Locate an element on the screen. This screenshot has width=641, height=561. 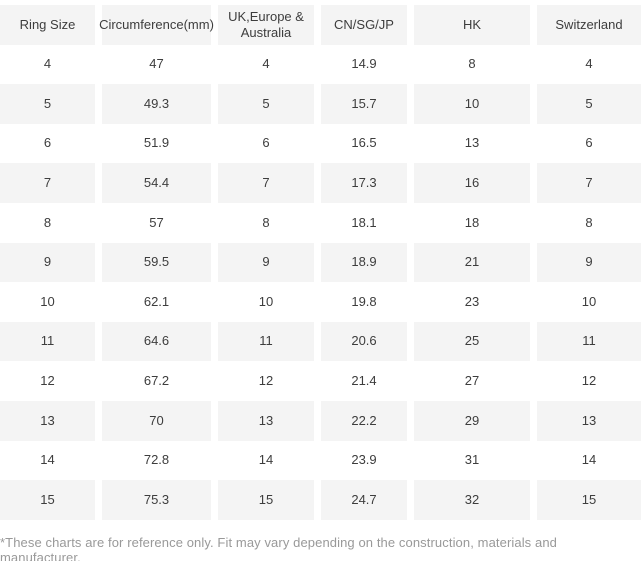
table-cell: 72.8 is located at coordinates (156, 460).